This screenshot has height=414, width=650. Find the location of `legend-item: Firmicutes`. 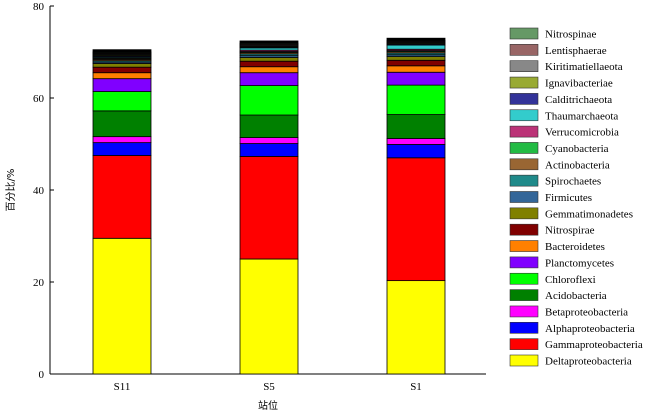

legend-item: Firmicutes is located at coordinates (550, 197).